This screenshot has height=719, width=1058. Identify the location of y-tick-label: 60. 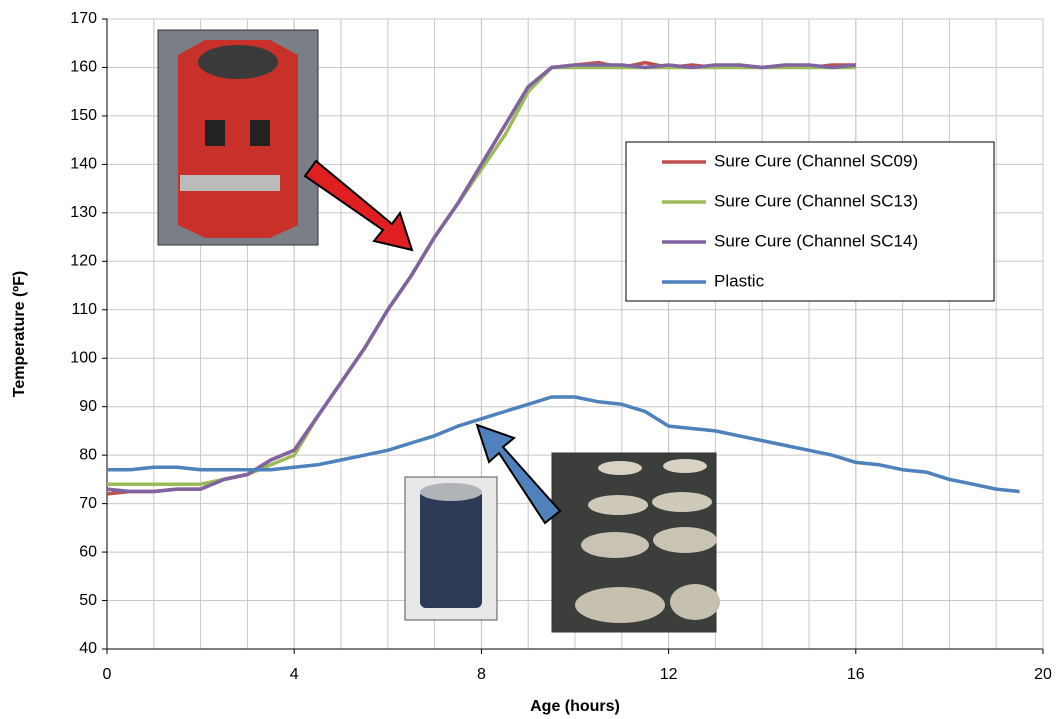
(88, 551).